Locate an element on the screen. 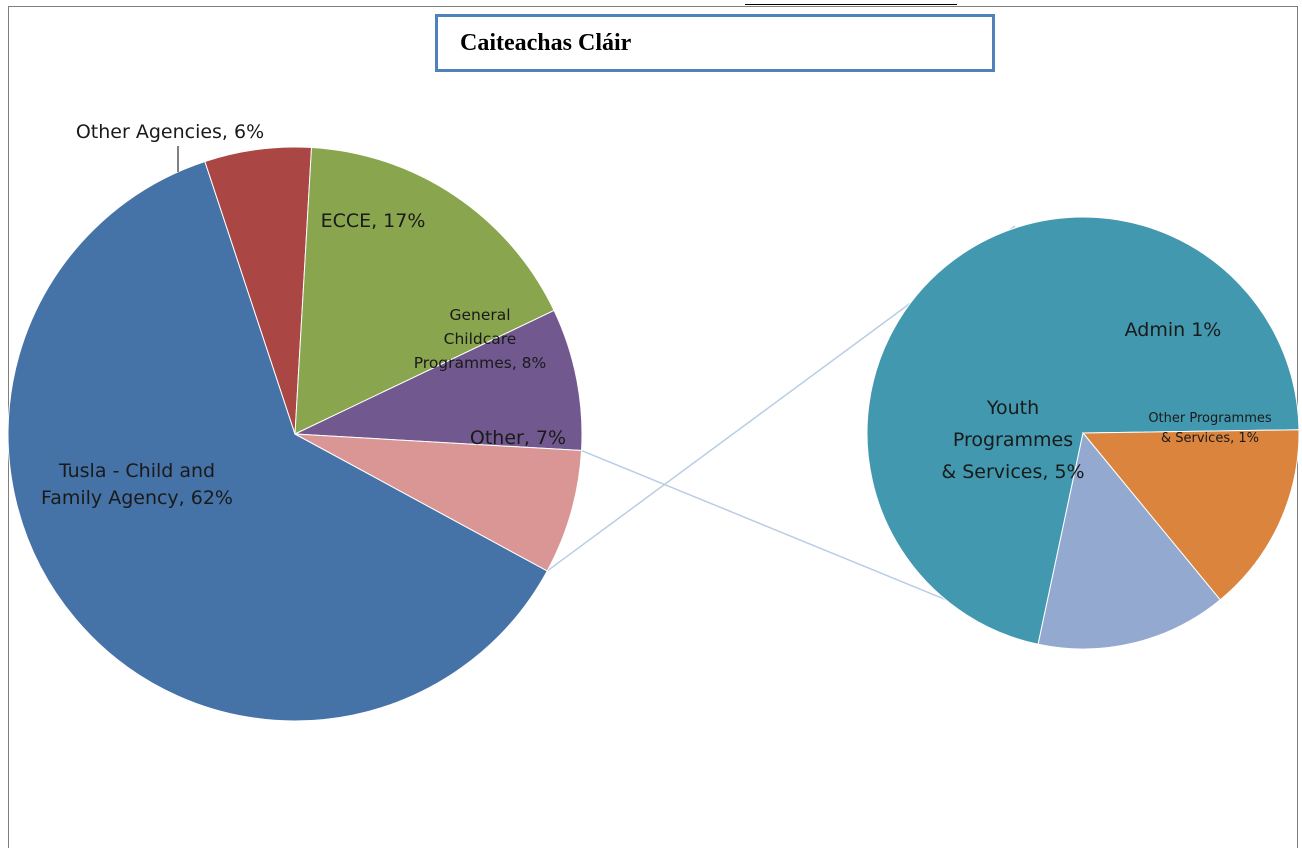 This screenshot has width=1302, height=850. breakout-label-other-programmes-services: Other Programmes & Services, 1% is located at coordinates (1210, 428).